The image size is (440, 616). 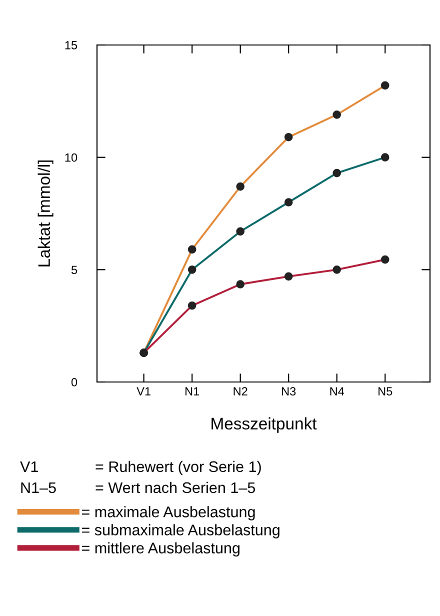 What do you see at coordinates (38, 488) in the screenshot?
I see `text: N1–5` at bounding box center [38, 488].